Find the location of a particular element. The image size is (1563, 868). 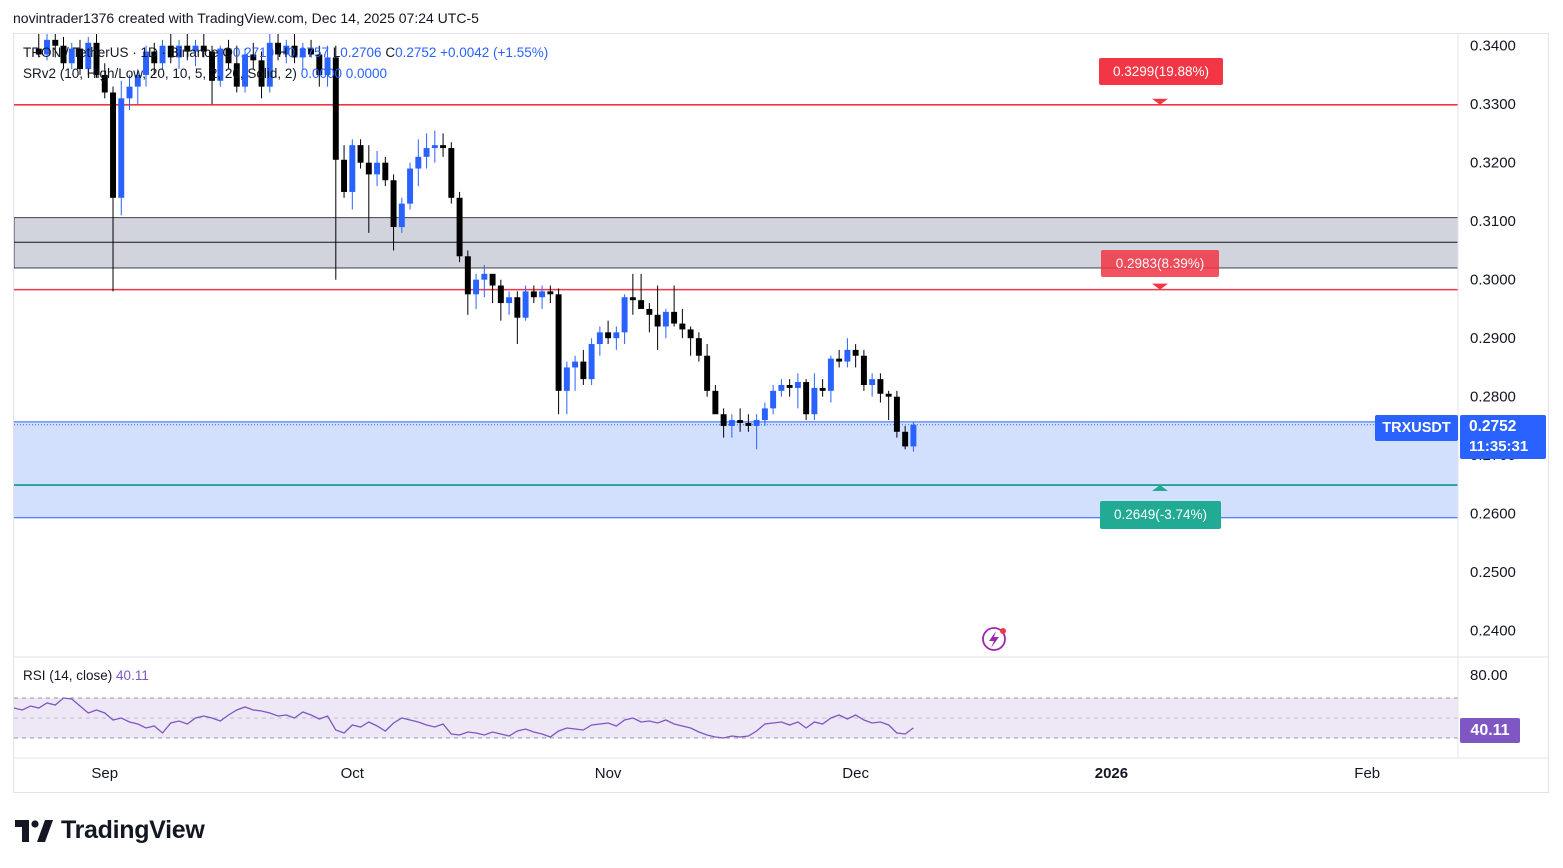

alert-icon is located at coordinates (994, 639).